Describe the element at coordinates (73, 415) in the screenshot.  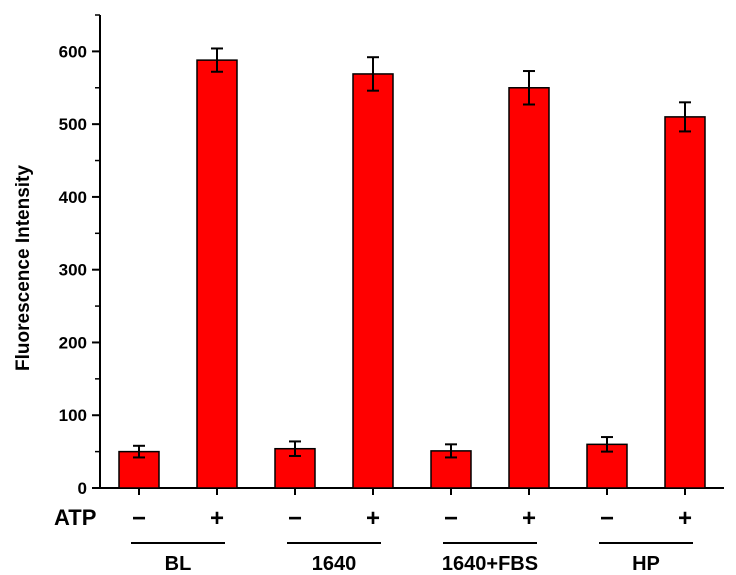
I see `y-tick-label: 100` at that location.